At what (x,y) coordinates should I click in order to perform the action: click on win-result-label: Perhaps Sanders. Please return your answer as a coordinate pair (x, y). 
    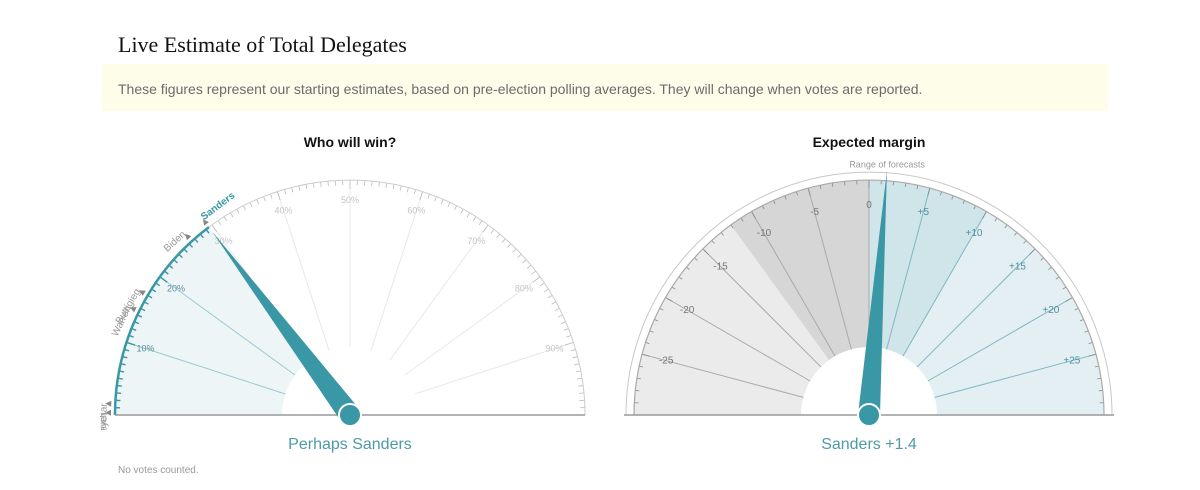
    Looking at the image, I should click on (350, 444).